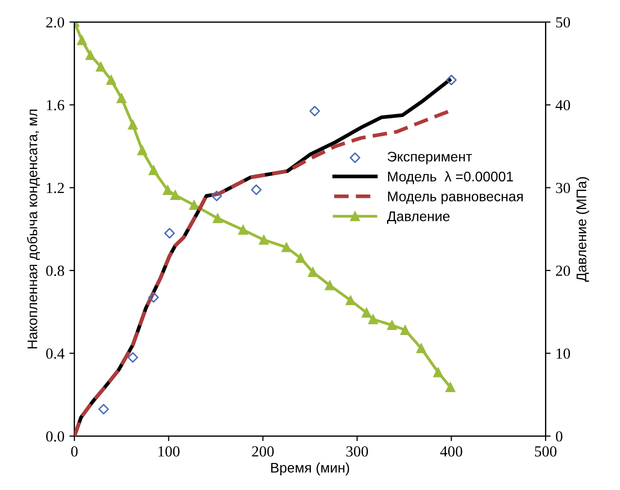  Describe the element at coordinates (418, 218) in the screenshot. I see `legend-label: Давление` at that location.